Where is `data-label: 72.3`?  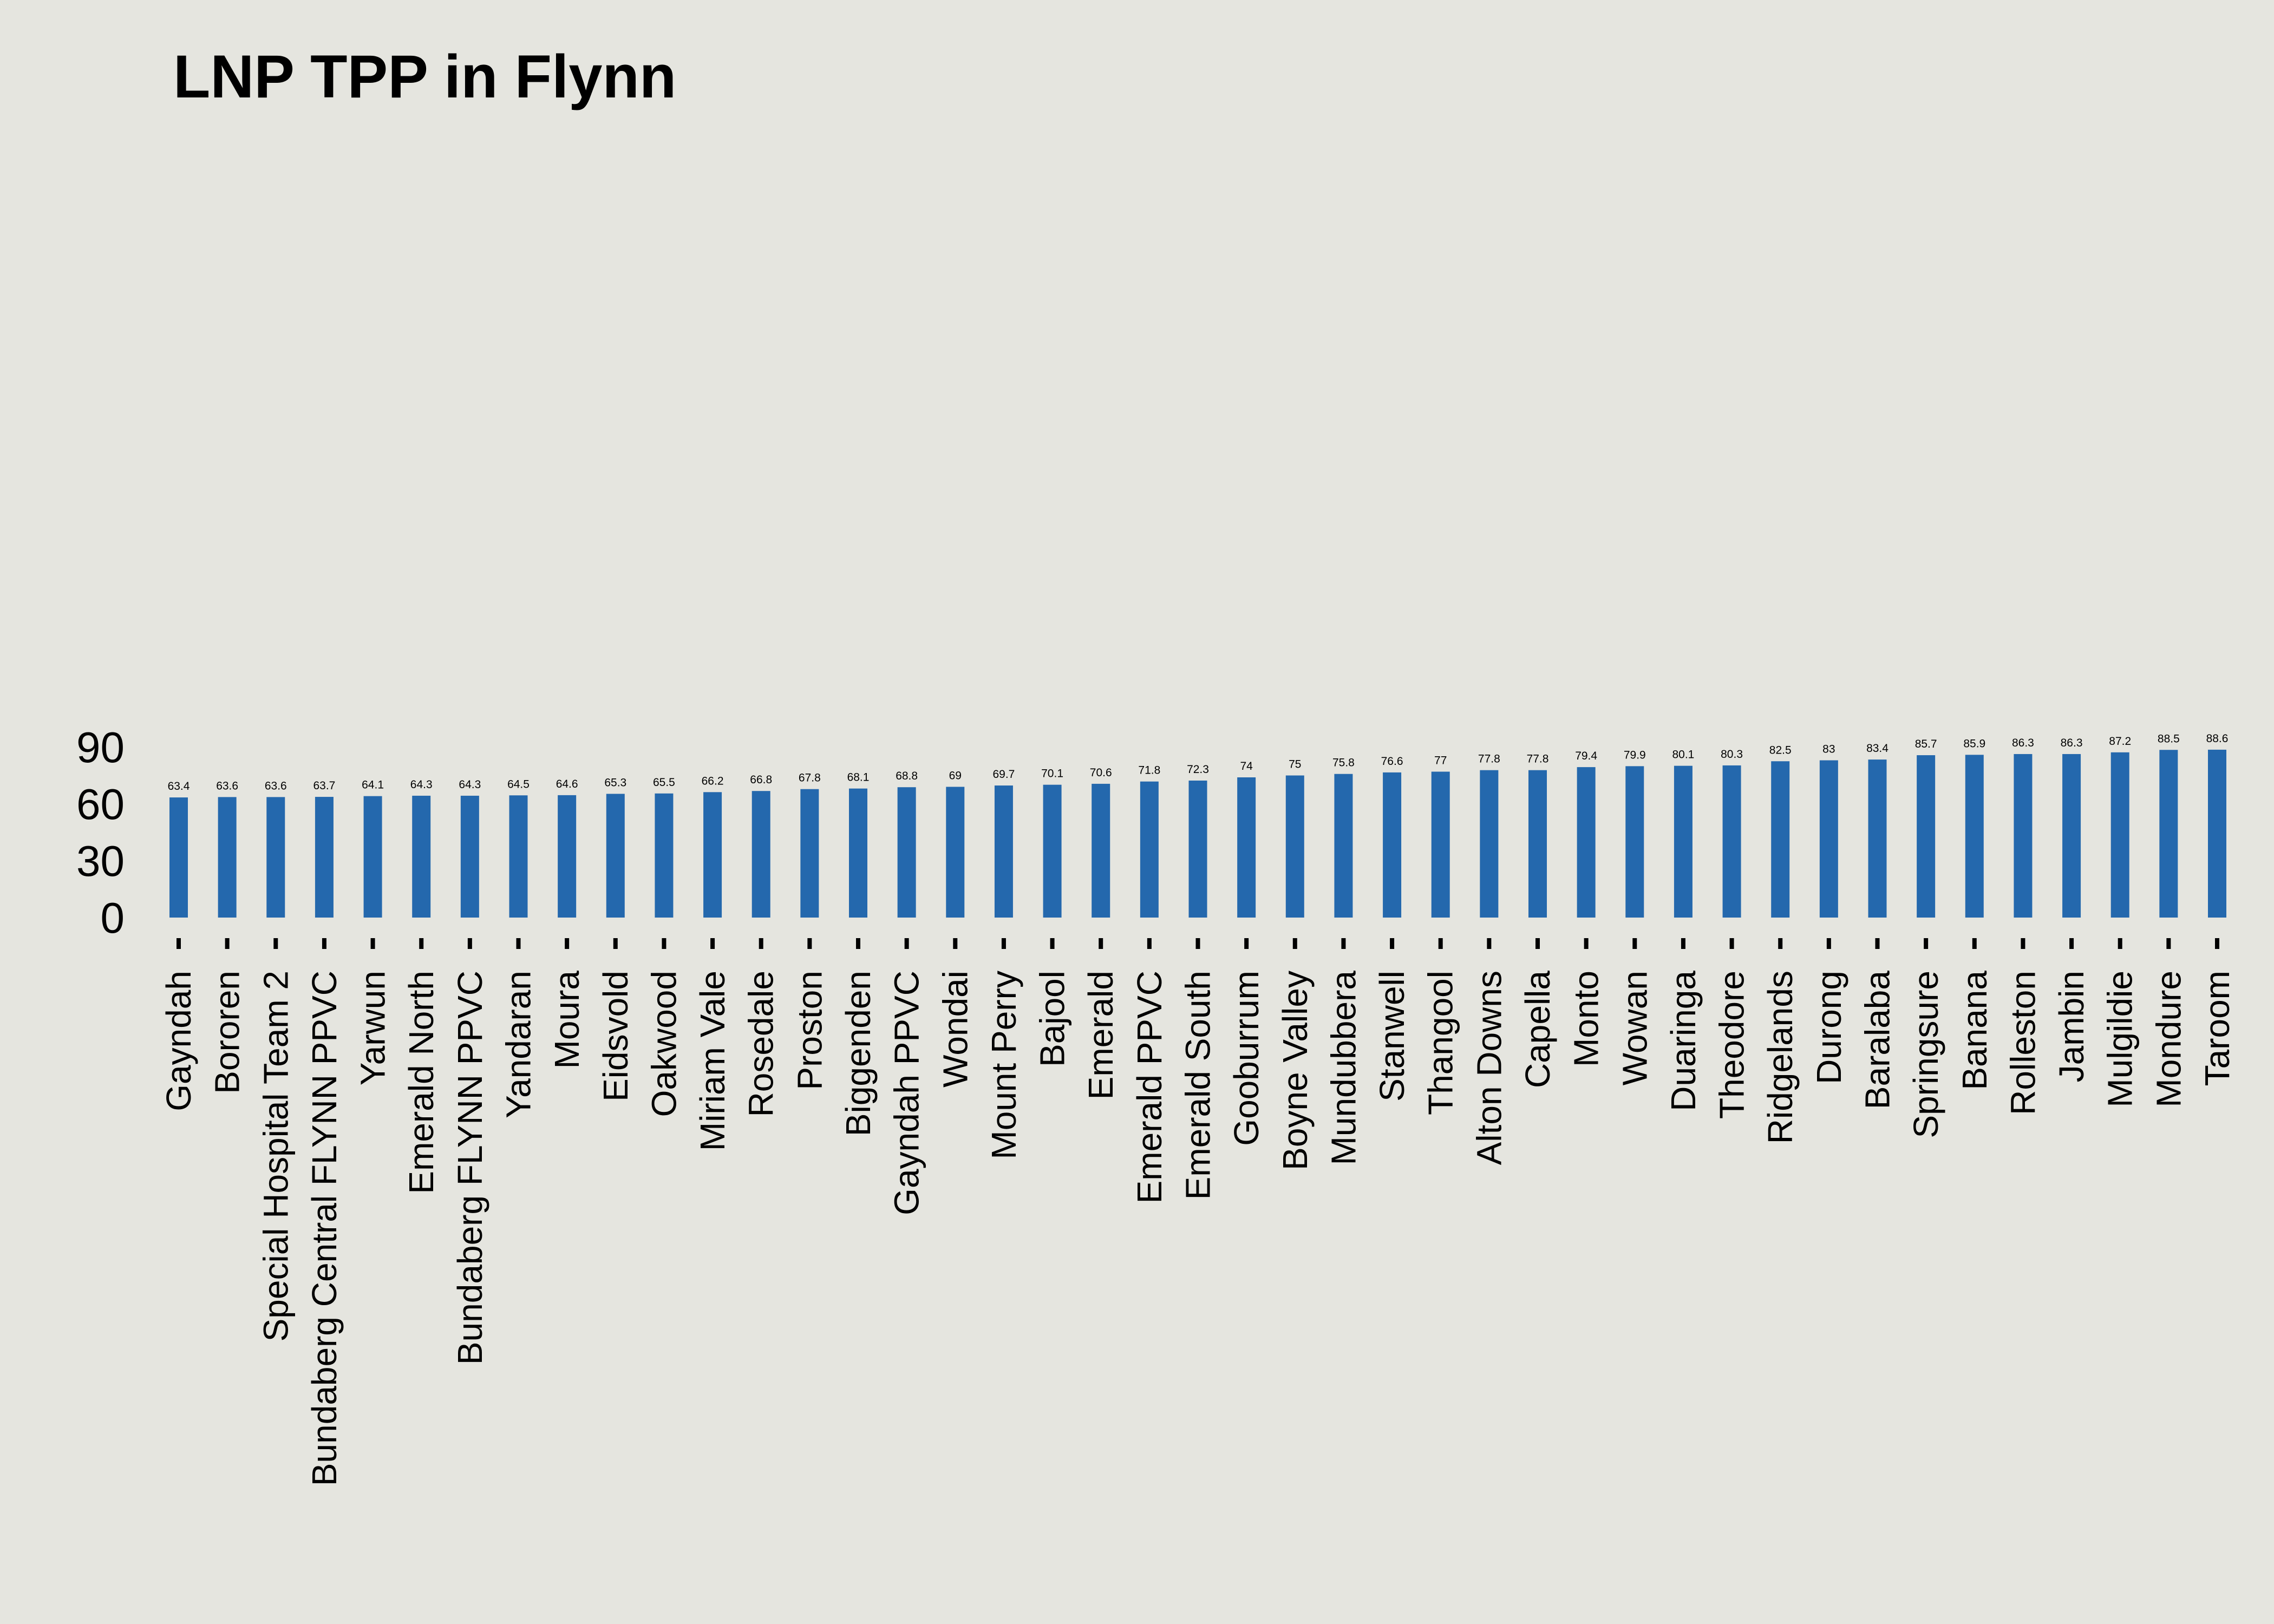
data-label: 72.3 is located at coordinates (1198, 770).